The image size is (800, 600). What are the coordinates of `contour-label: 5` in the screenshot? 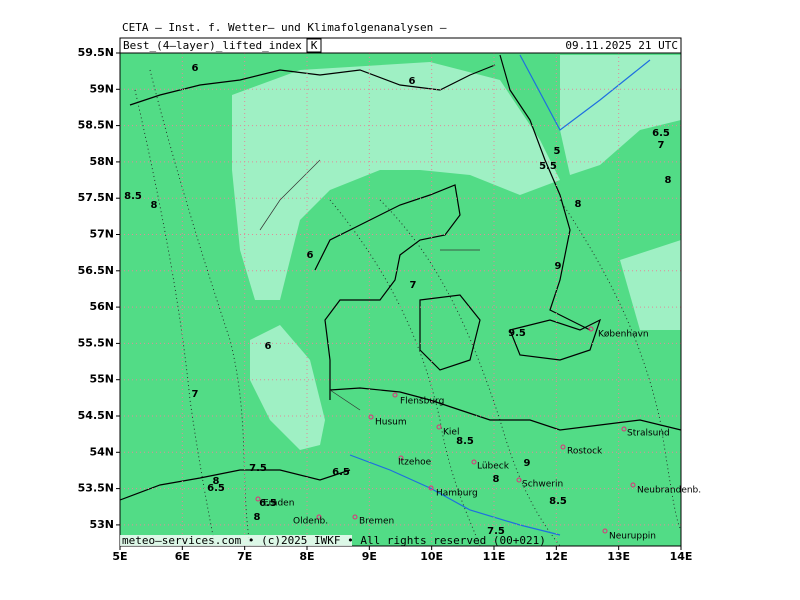 It's located at (557, 151).